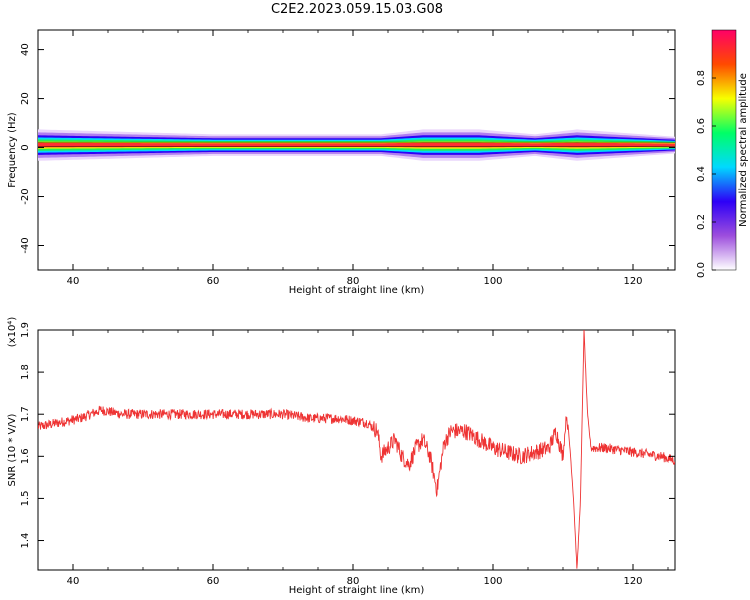 The image size is (750, 600). Describe the element at coordinates (25, 414) in the screenshot. I see `y-tick-label: 1.7` at that location.